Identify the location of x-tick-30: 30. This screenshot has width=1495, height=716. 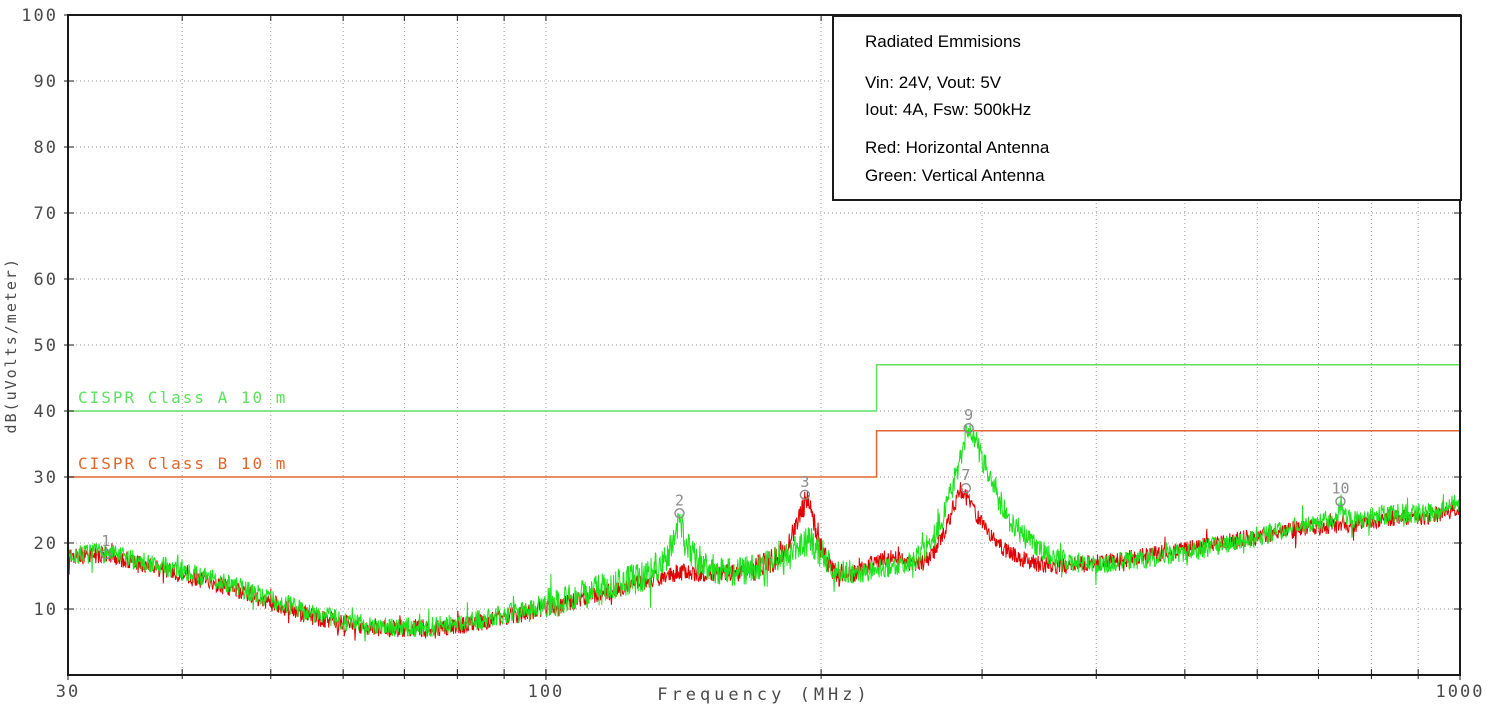
(68, 692).